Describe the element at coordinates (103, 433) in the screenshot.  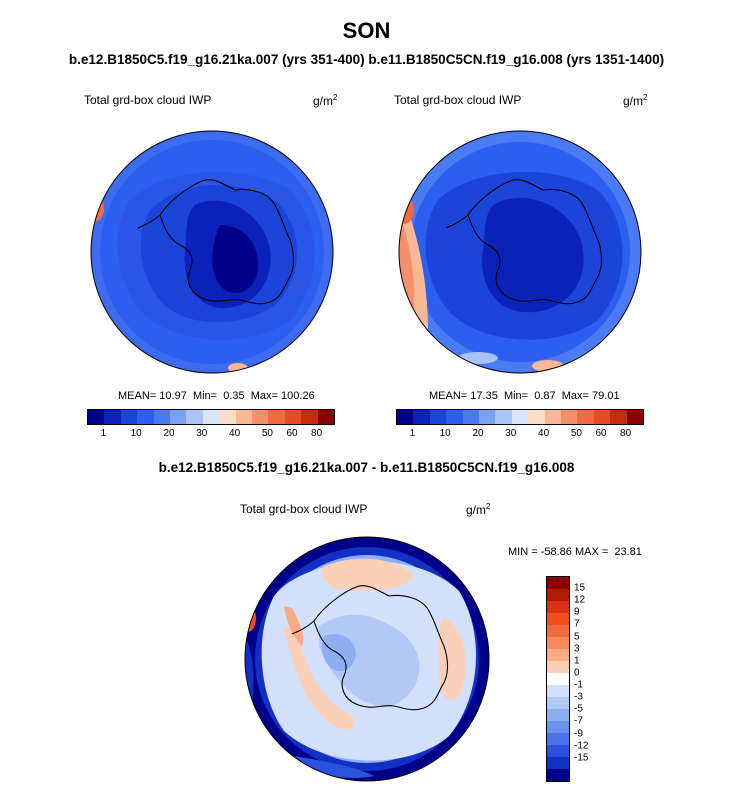
I see `left-colorbar-tick-label: 1` at that location.